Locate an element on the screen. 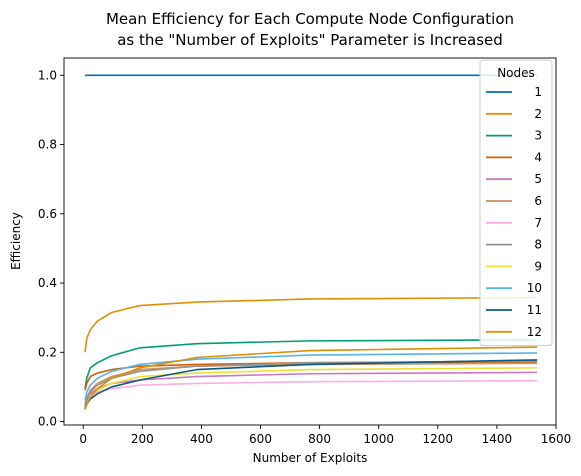  x-tick-label: 1600 is located at coordinates (556, 439).